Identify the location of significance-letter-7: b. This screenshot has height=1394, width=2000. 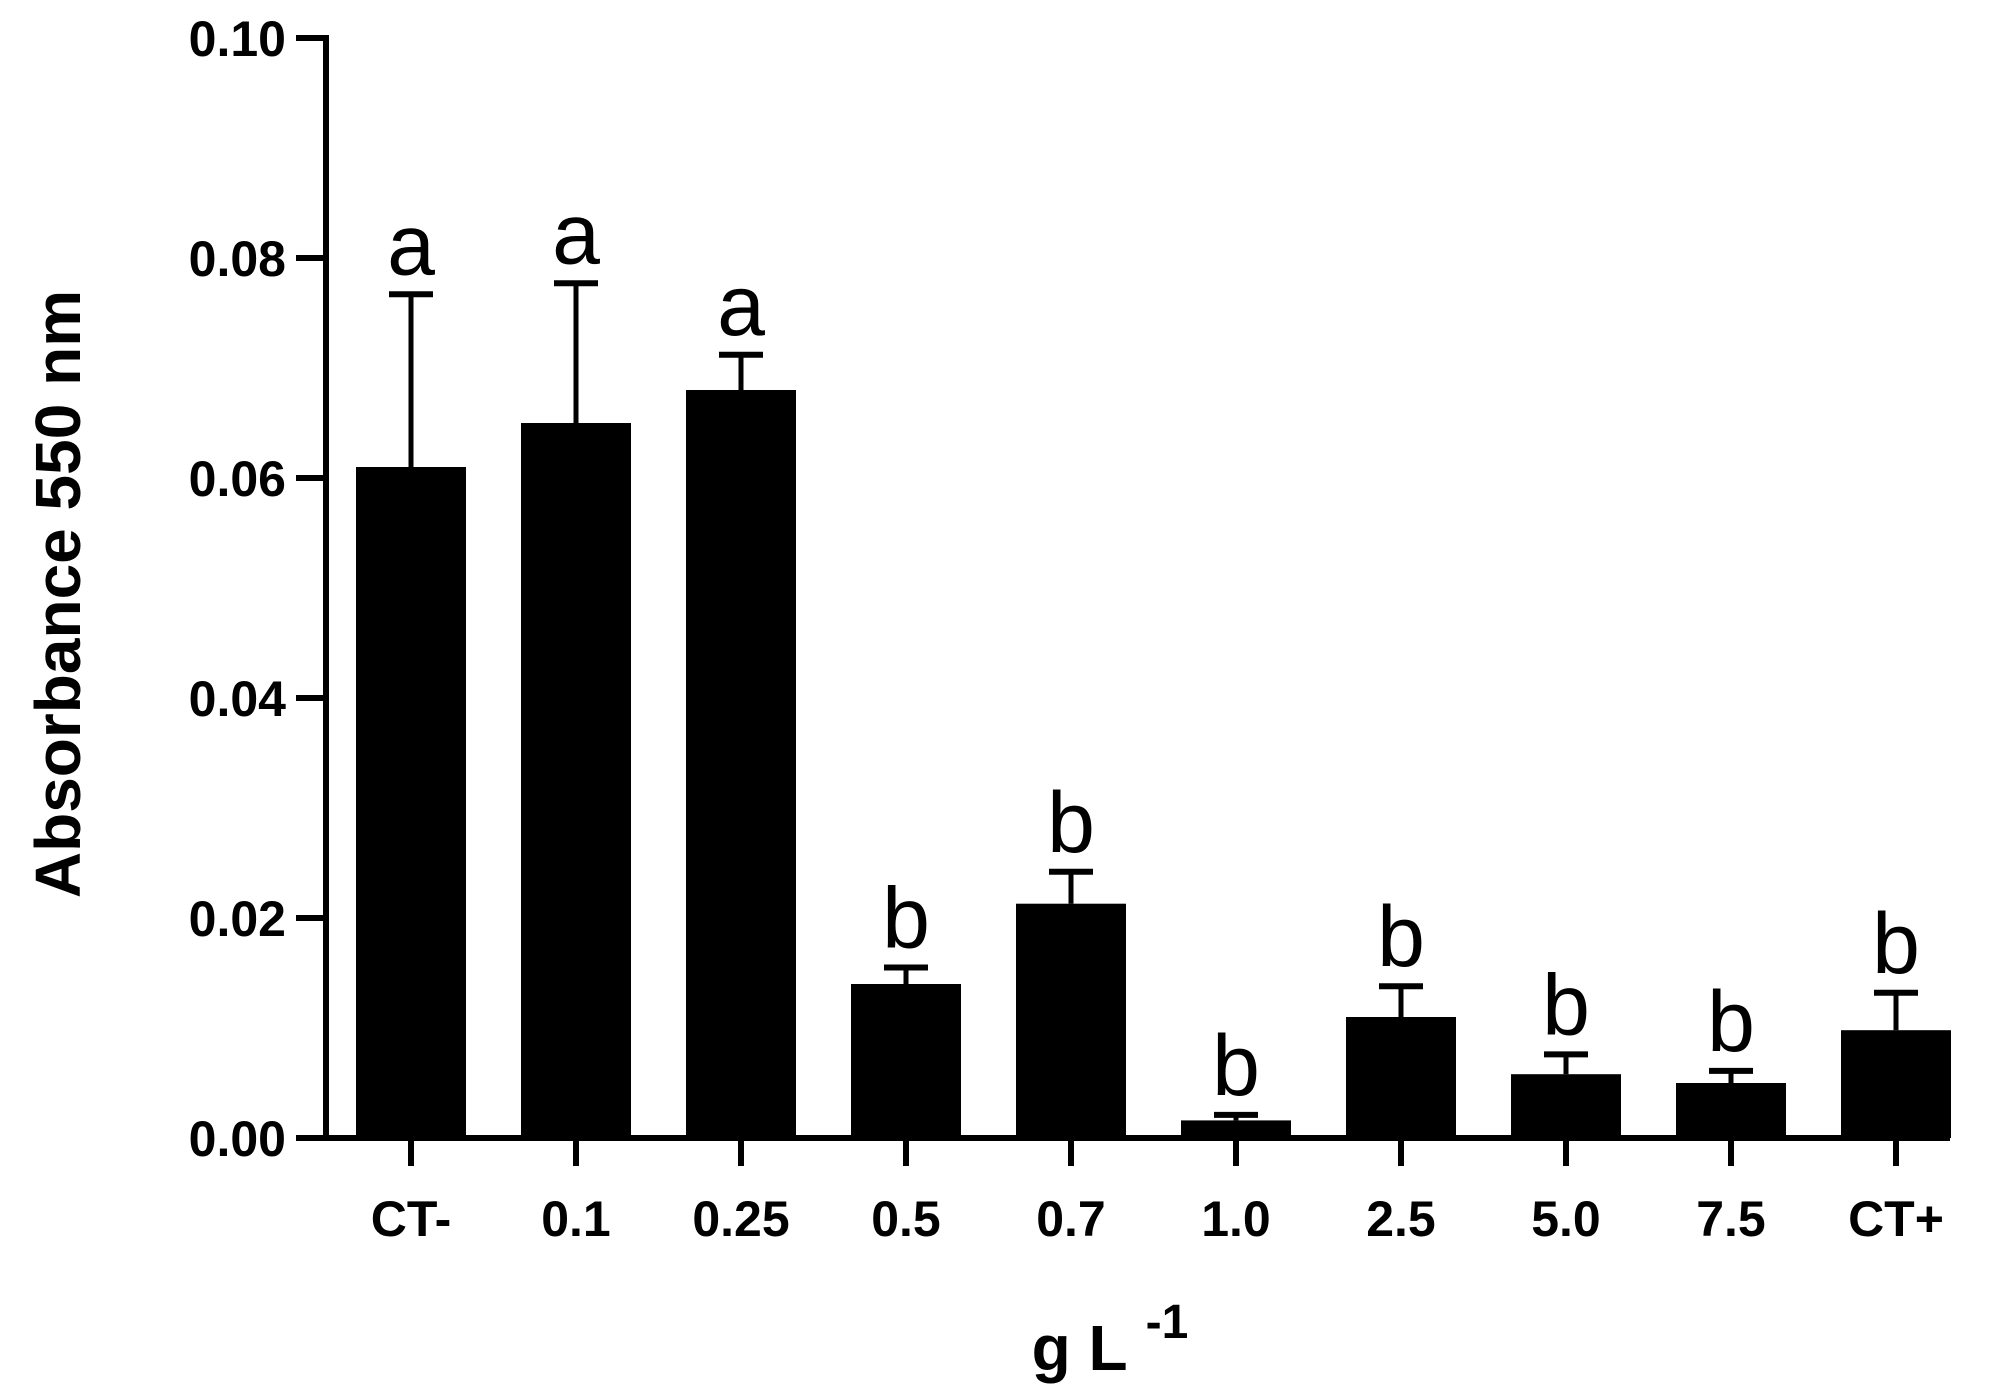
(1566, 1005).